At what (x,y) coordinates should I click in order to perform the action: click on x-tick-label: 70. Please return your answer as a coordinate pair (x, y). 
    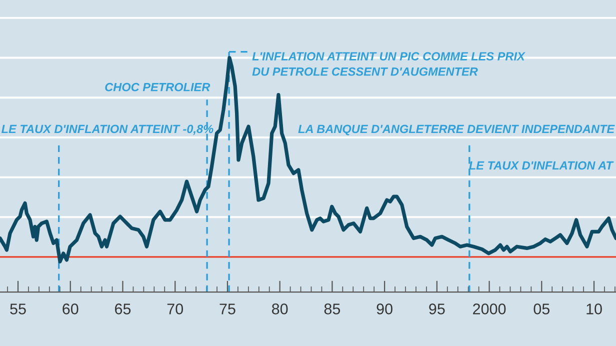
    Looking at the image, I should click on (175, 309).